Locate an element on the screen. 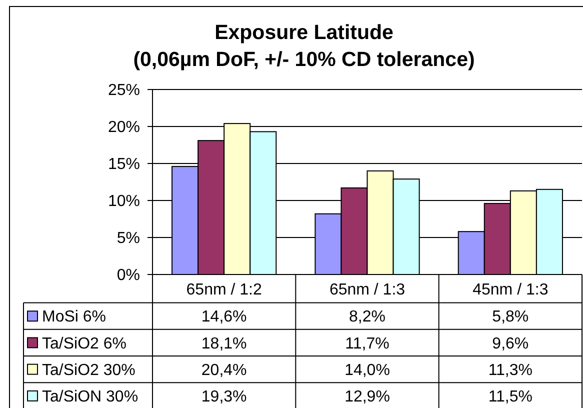 The height and width of the screenshot is (408, 583). chart-title: Exposure Latitude (0,06µm DoF, +/- 10% CD tolerance) is located at coordinates (304, 46).